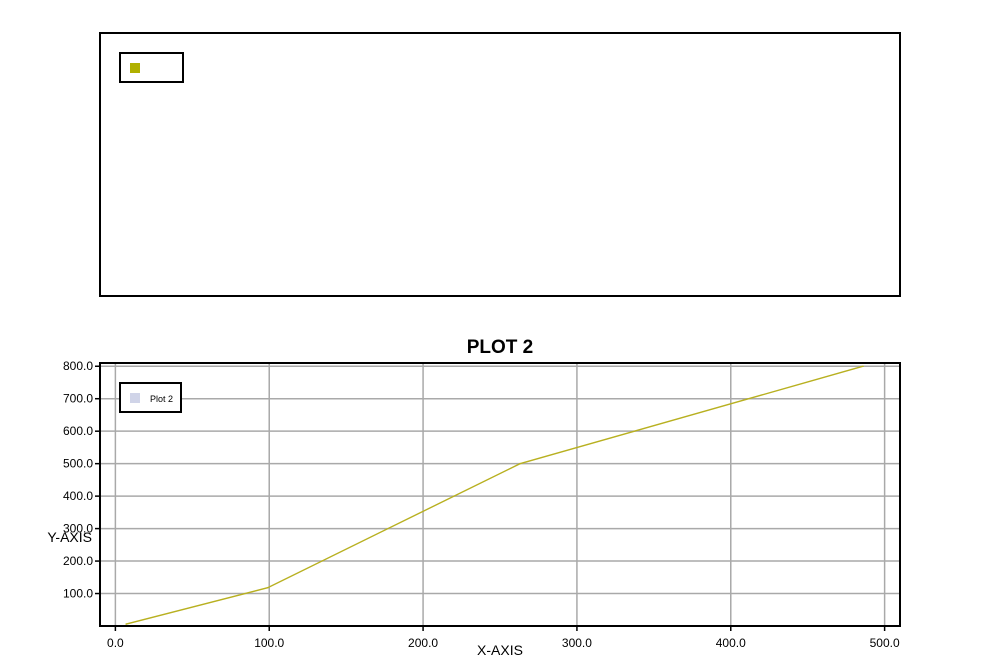 The height and width of the screenshot is (660, 1000). I want to click on top-legend, so click(151, 67).